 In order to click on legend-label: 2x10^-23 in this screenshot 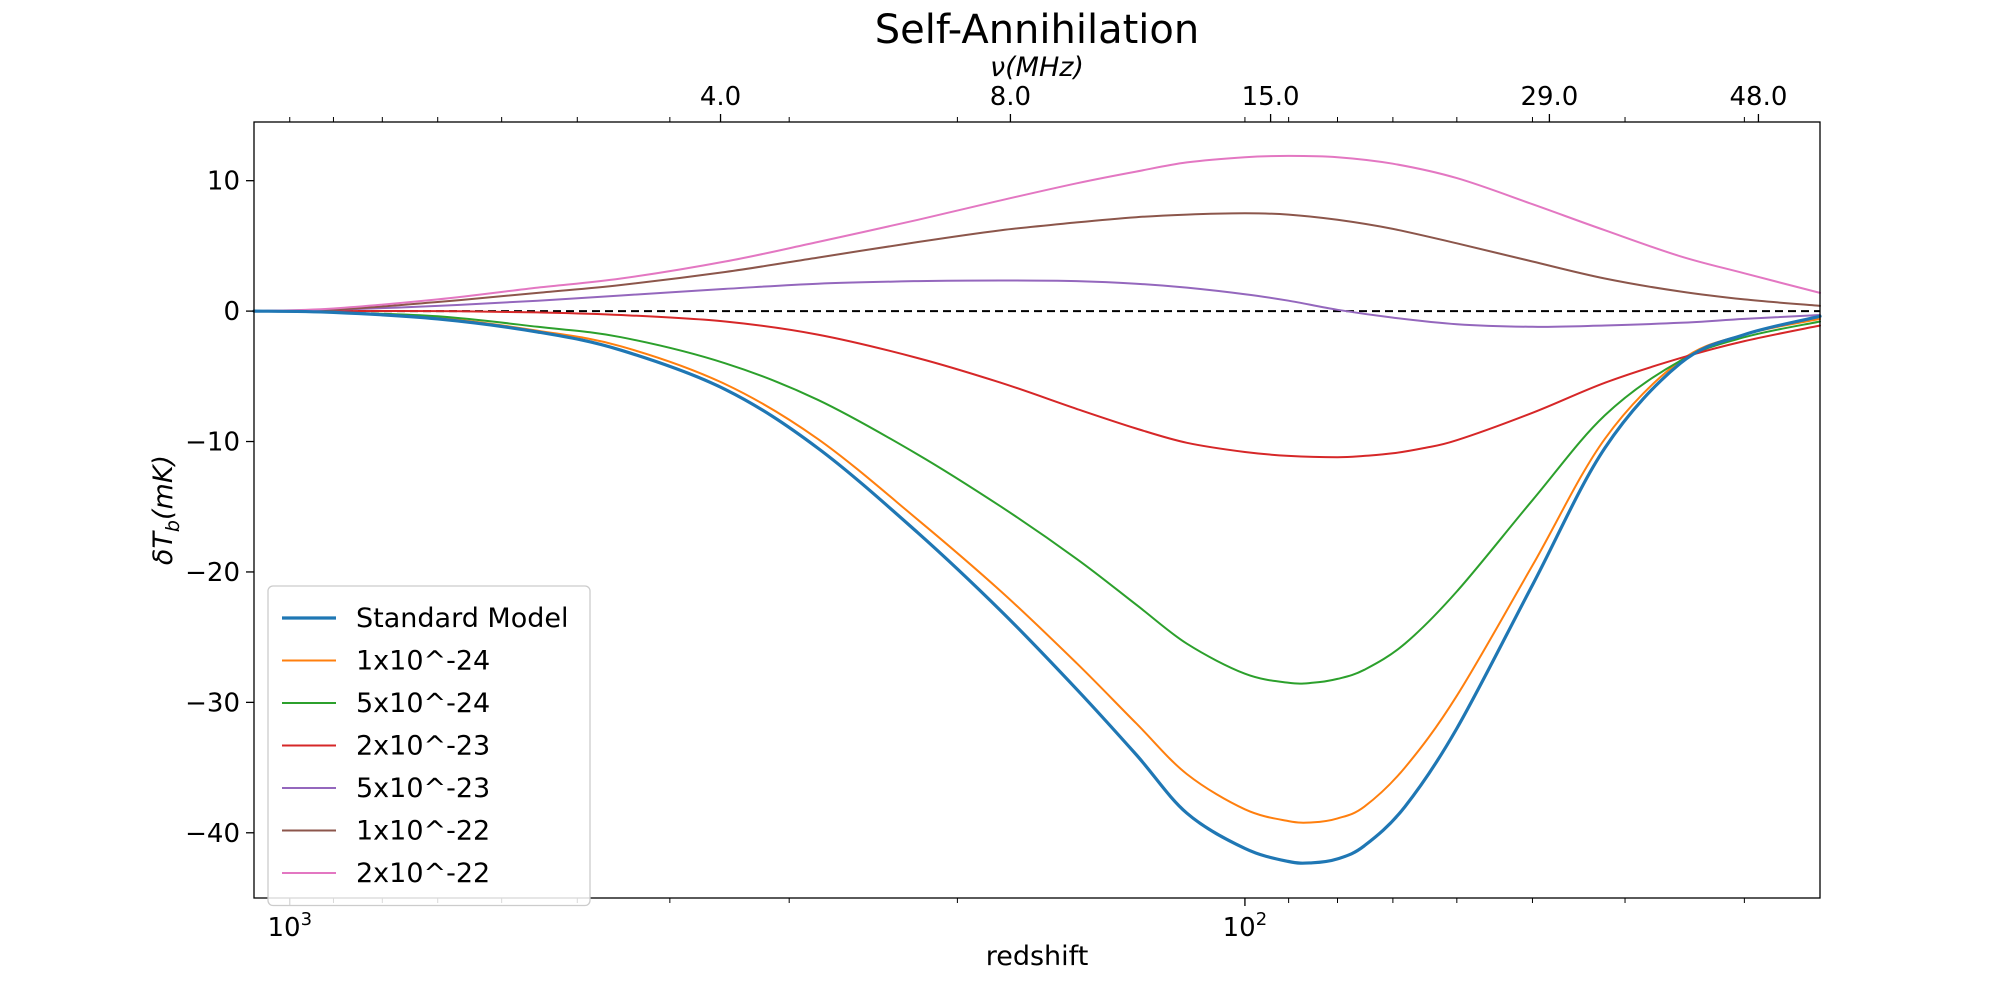, I will do `click(423, 746)`.